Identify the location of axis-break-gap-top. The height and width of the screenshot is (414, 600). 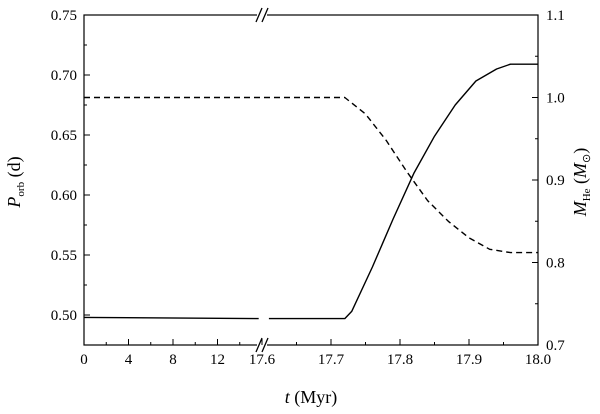
(262, 15).